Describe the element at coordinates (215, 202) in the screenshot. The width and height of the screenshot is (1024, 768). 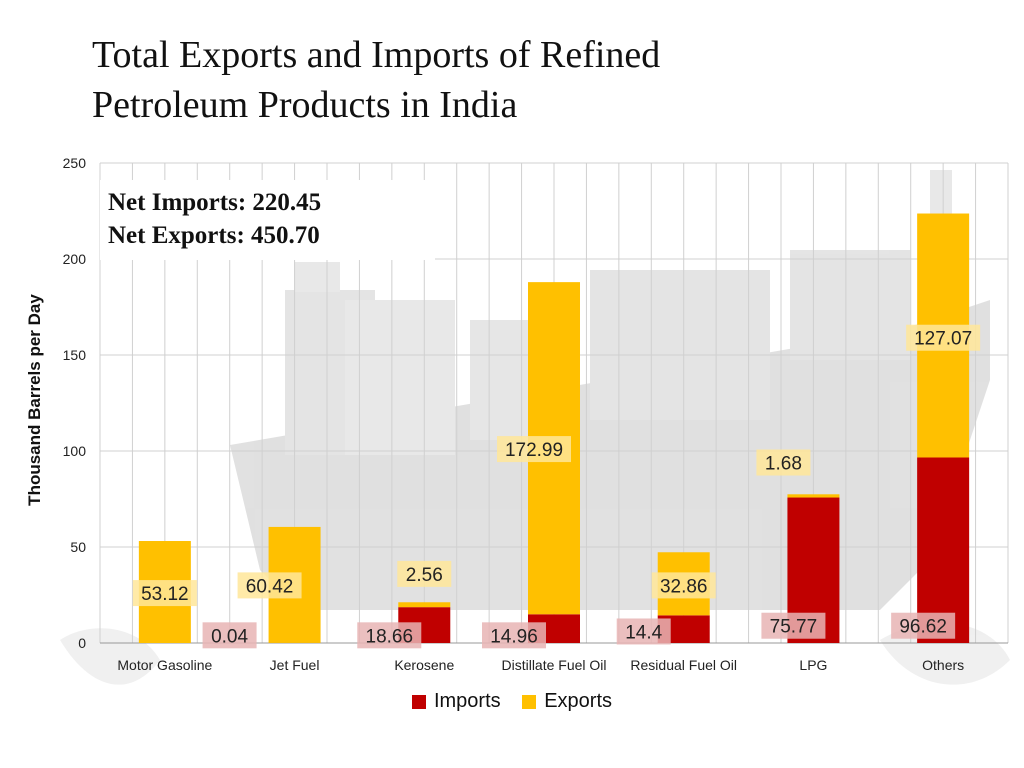
I see `net-imports-label: Net Imports: 220.45` at that location.